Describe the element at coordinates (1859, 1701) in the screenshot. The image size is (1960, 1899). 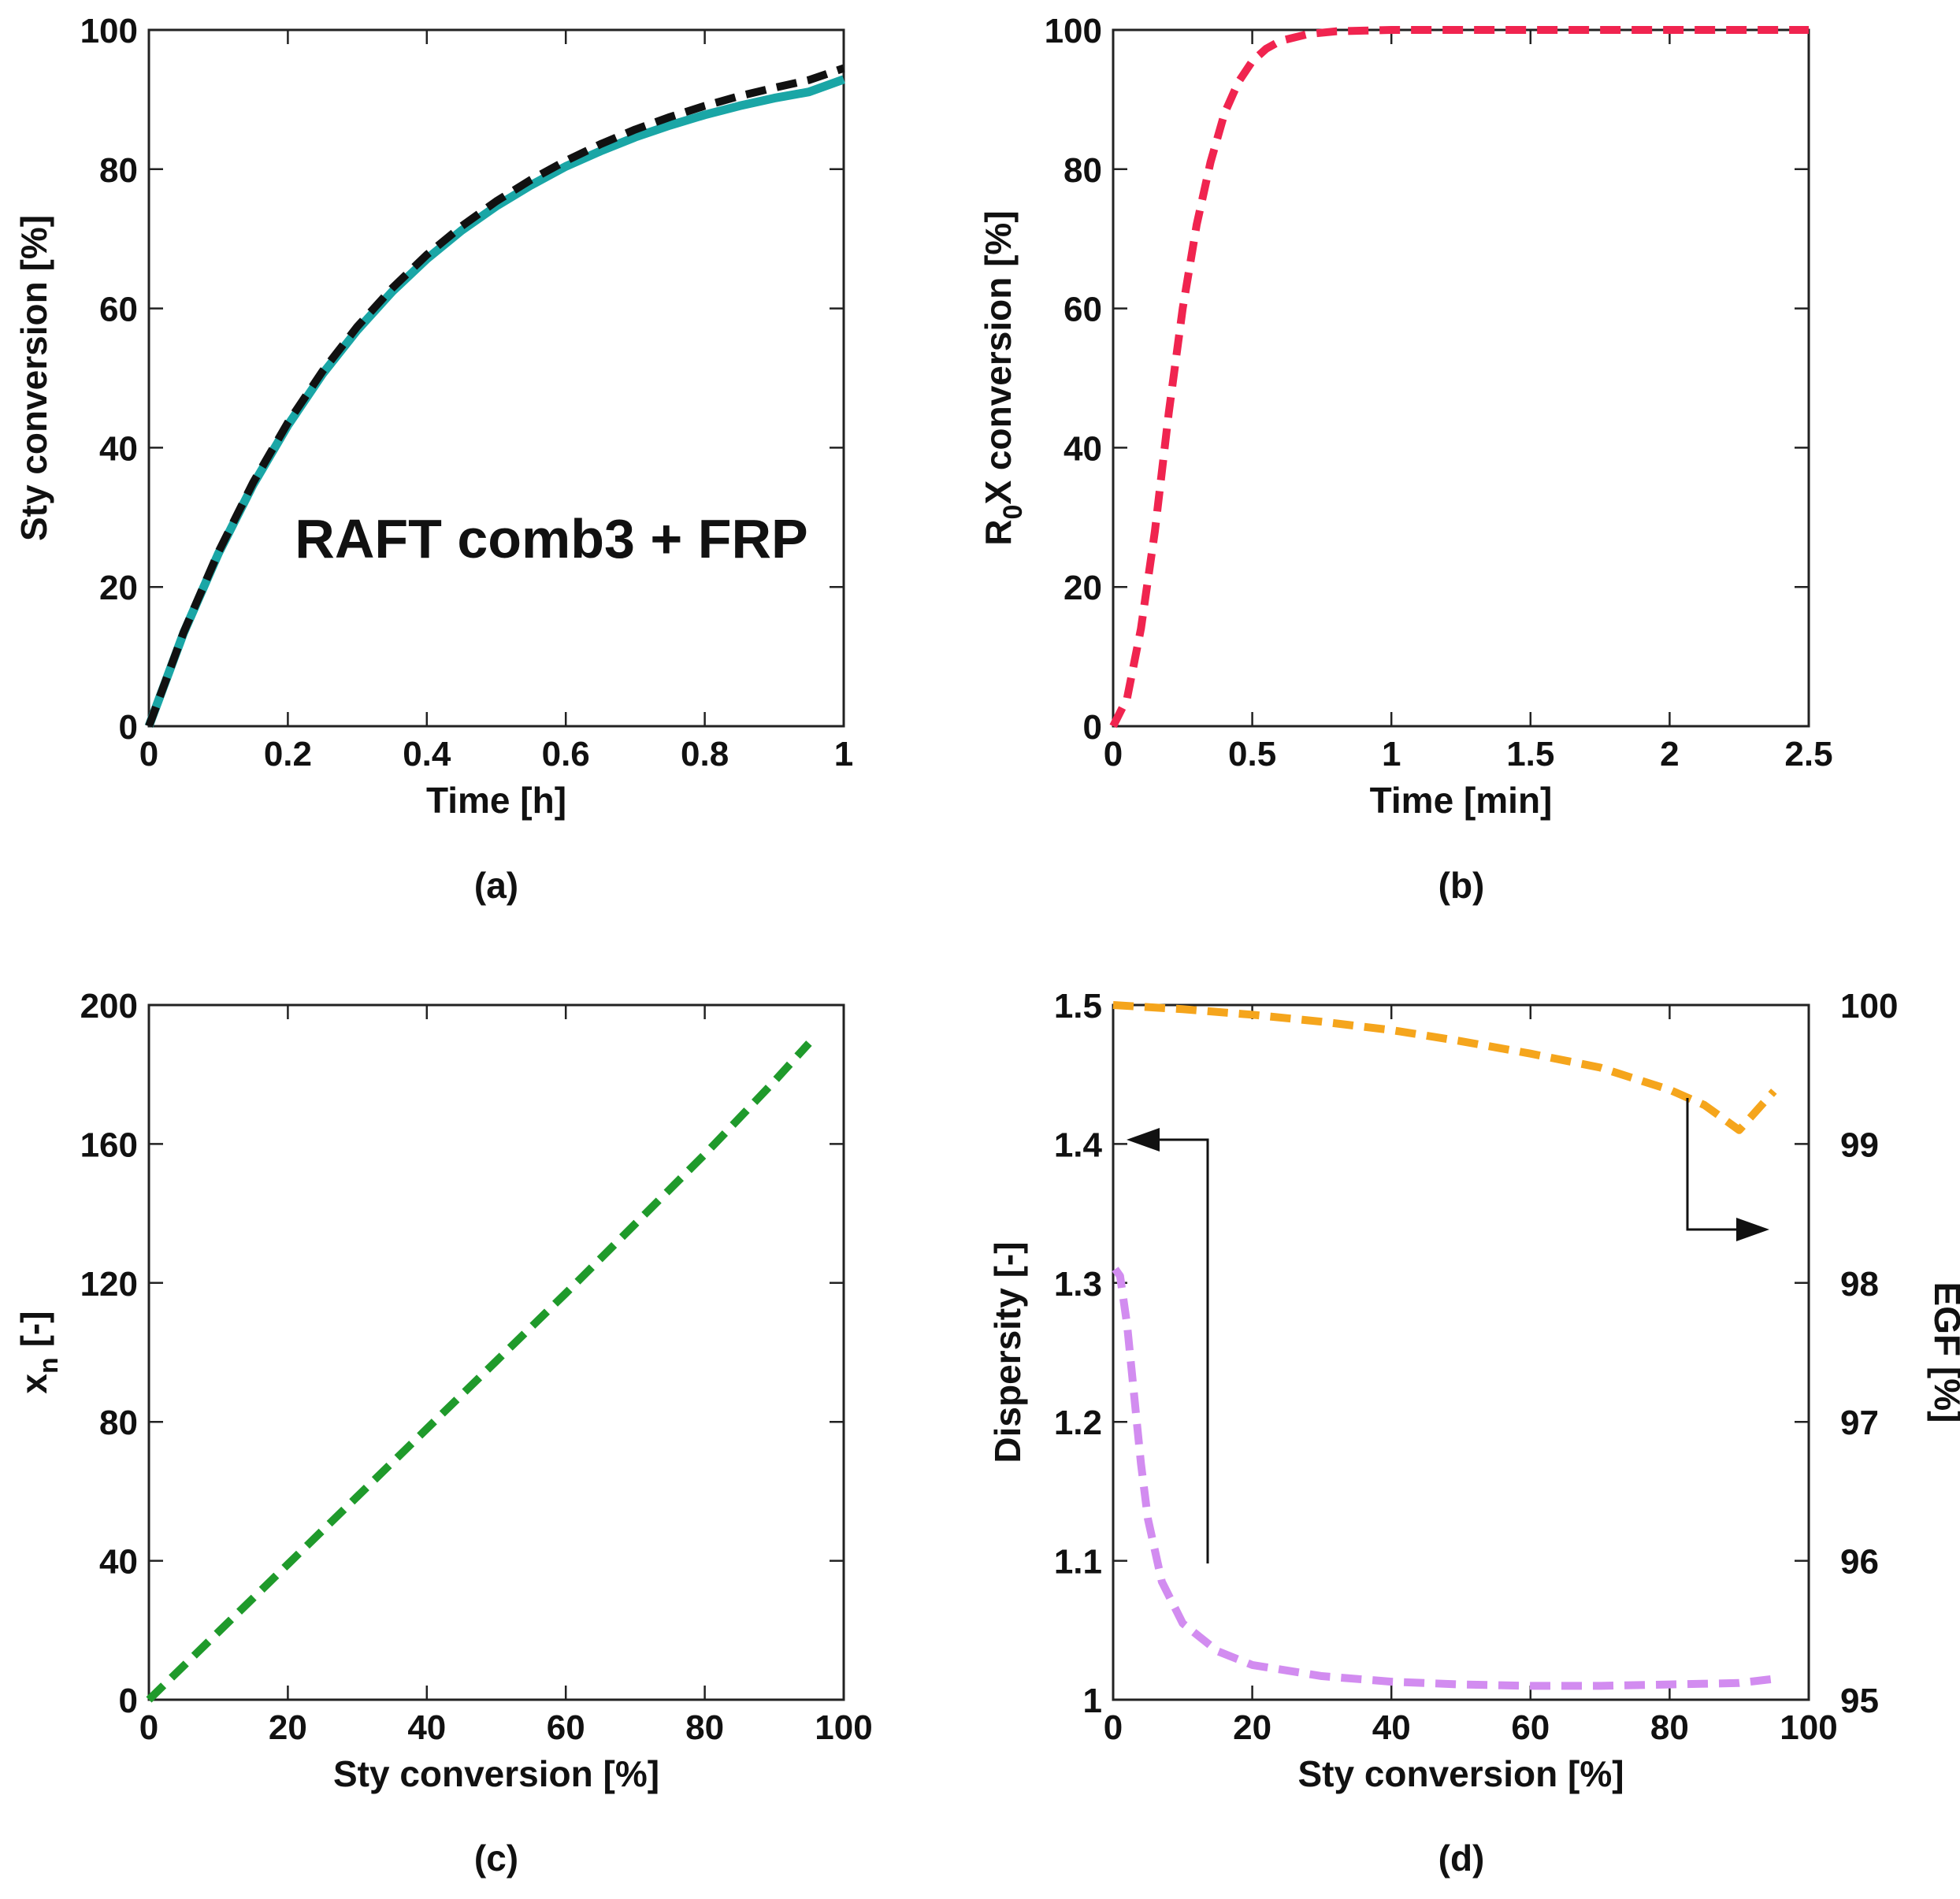
I see `y-right-tick-label: 95` at that location.